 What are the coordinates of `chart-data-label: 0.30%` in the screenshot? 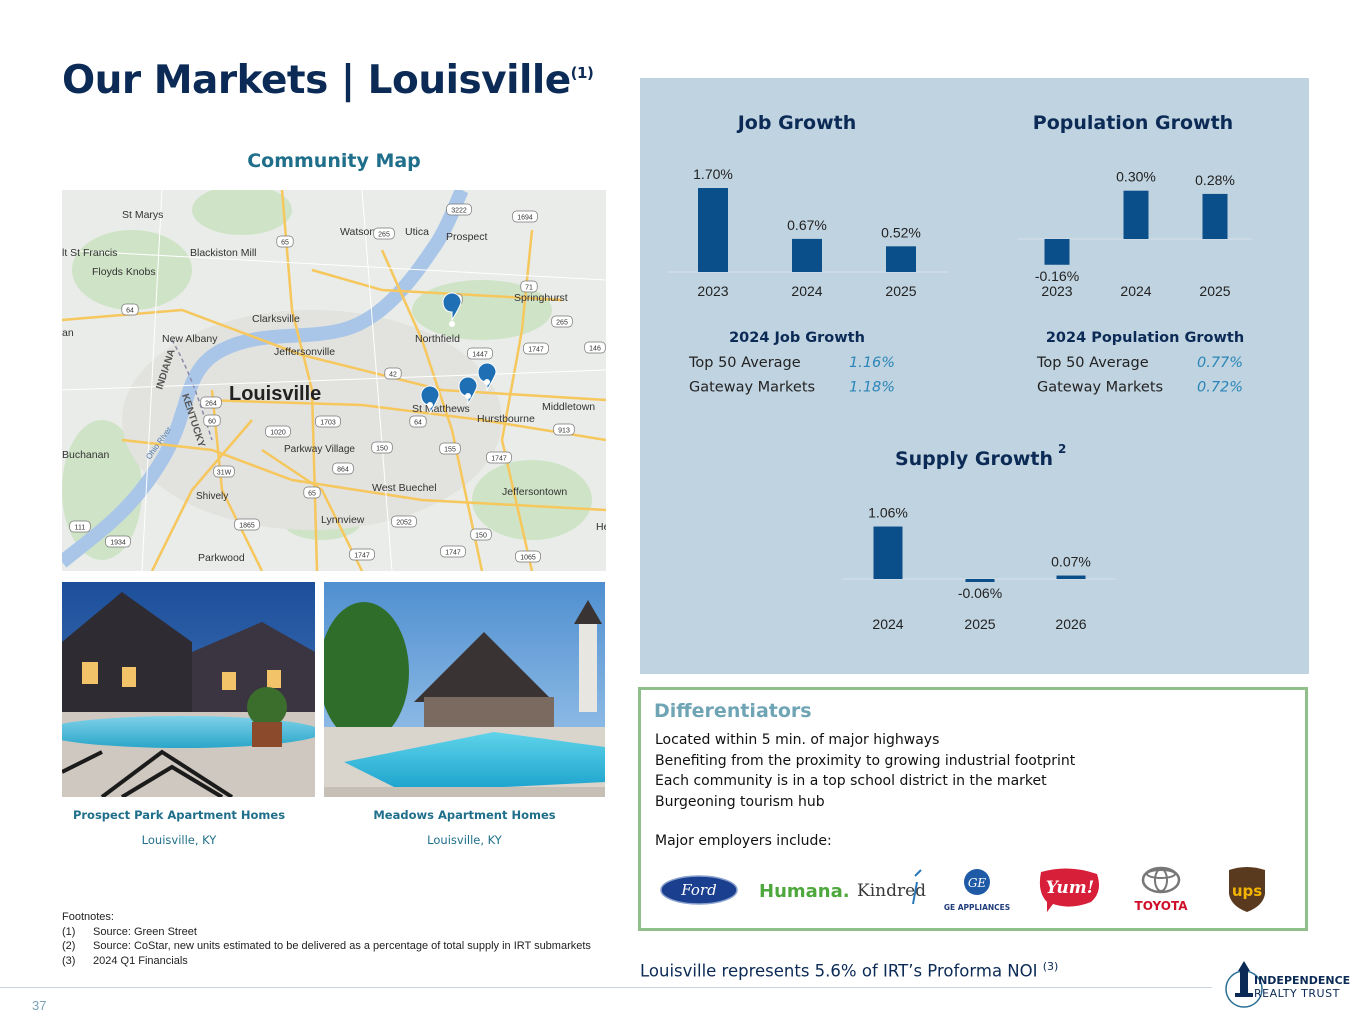 It's located at (1136, 177).